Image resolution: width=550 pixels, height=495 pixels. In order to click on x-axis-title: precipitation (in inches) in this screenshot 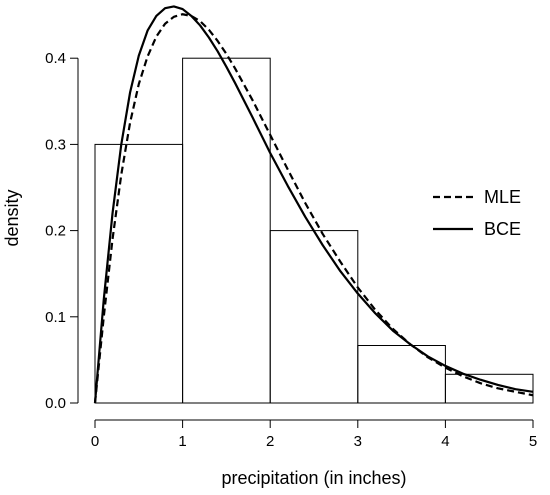, I will do `click(313, 478)`.